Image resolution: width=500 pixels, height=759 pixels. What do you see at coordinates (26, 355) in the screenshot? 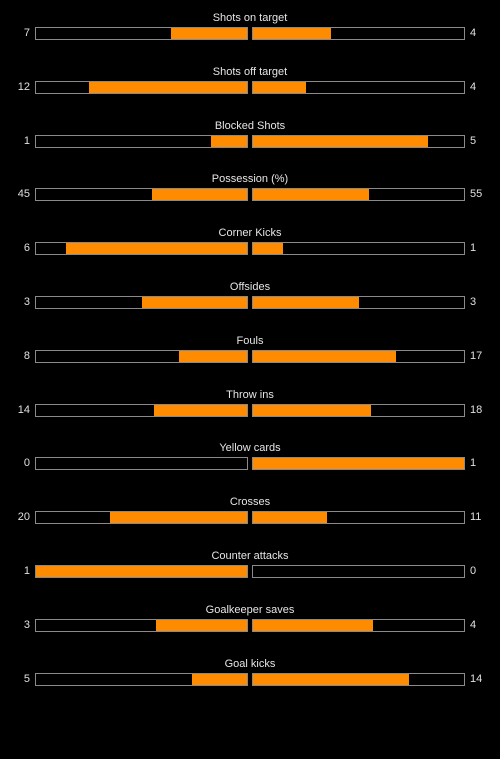
I see `home-value: 8` at bounding box center [26, 355].